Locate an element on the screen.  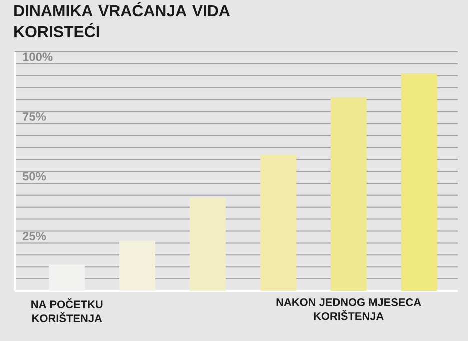
chart-title: DINAMIKA VRAĆANJA VIDA KORISTEĆI is located at coordinates (122, 20).